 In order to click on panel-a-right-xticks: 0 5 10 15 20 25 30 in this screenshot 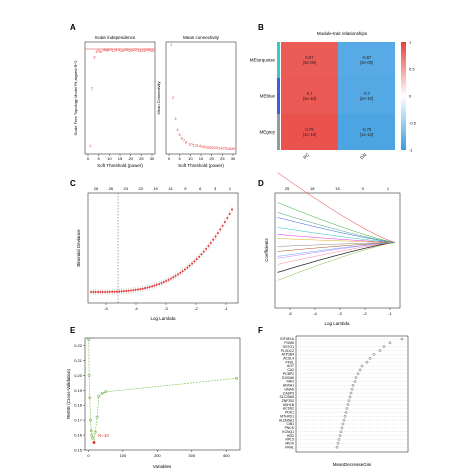, I will do `click(202, 157)`.